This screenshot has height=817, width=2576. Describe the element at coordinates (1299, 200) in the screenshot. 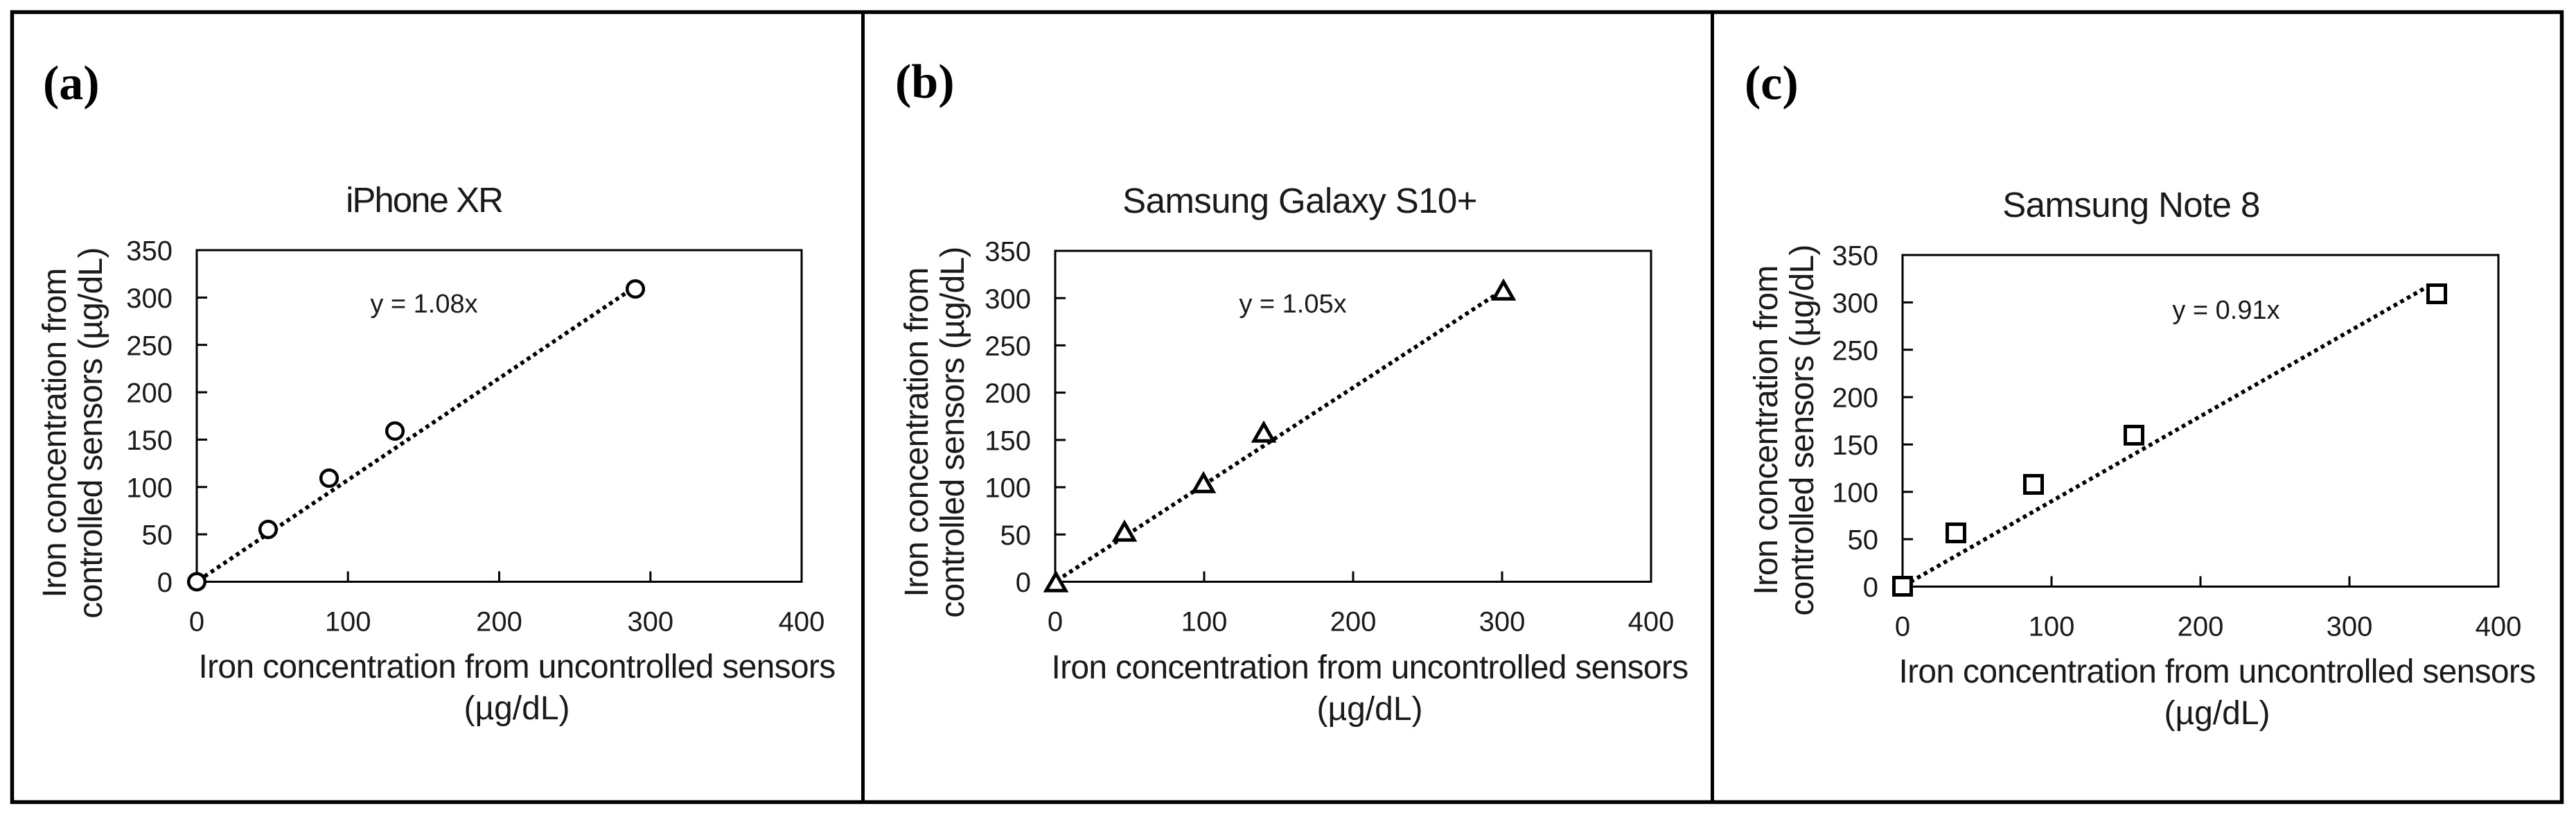

I see `svg-text: Samsung Galaxy S10+` at that location.